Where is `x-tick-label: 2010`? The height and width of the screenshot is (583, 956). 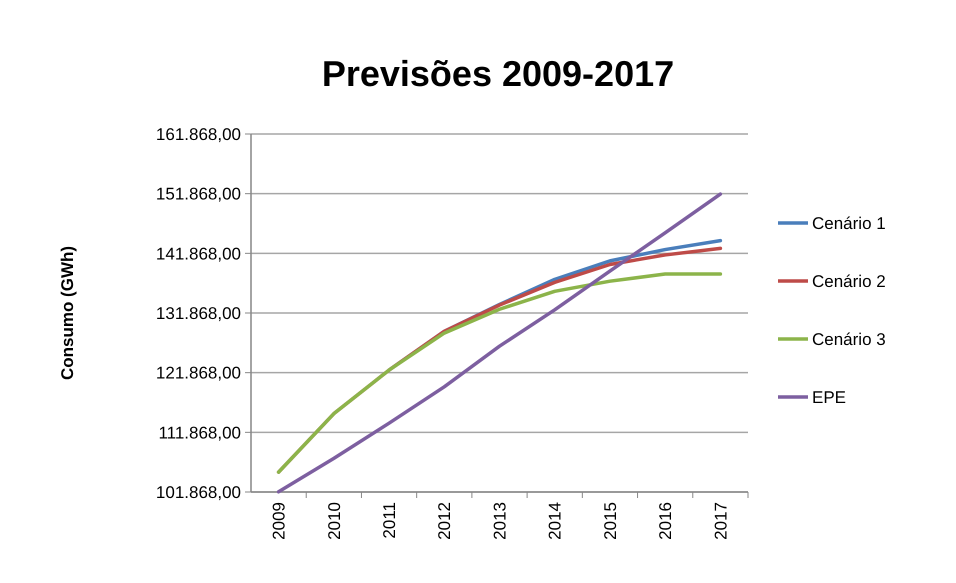
x-tick-label: 2010 is located at coordinates (334, 521).